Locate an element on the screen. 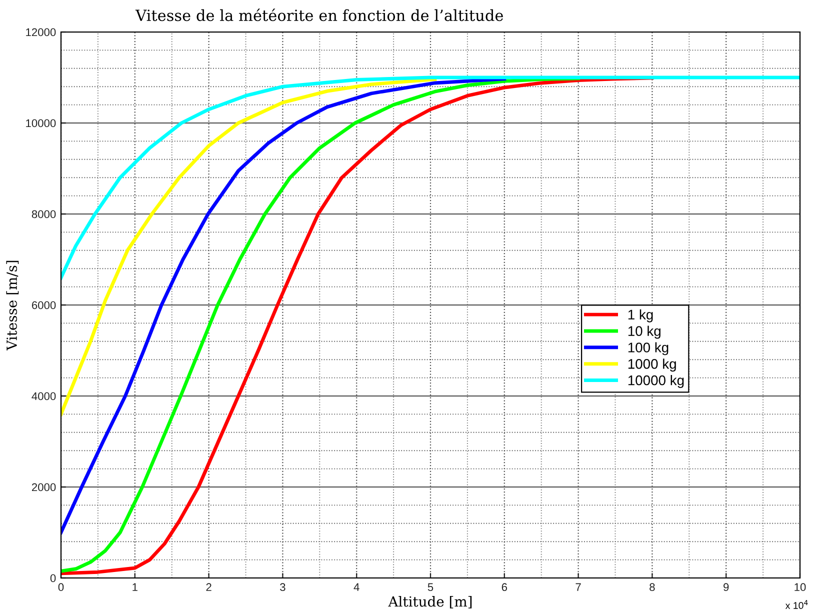  y-tick-label: 4000 is located at coordinates (44, 396).